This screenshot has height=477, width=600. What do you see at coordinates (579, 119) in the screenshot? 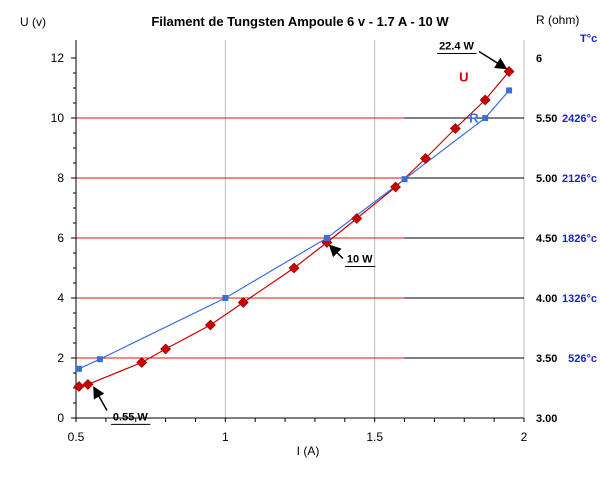
I see `temperature-label: 2426°c` at bounding box center [579, 119].